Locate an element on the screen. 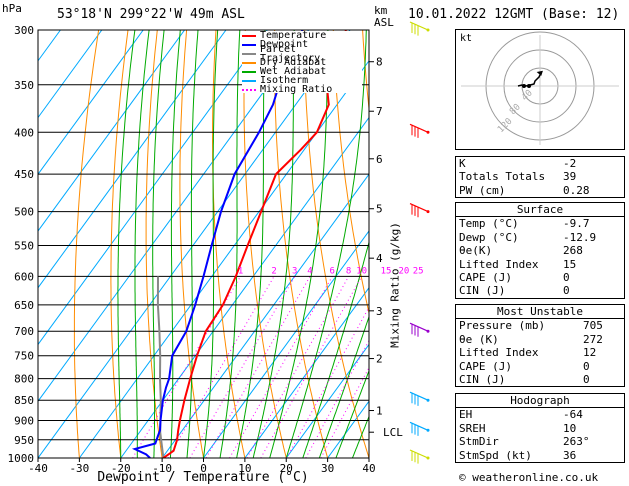  k-index-label: K is located at coordinates (462, 163).